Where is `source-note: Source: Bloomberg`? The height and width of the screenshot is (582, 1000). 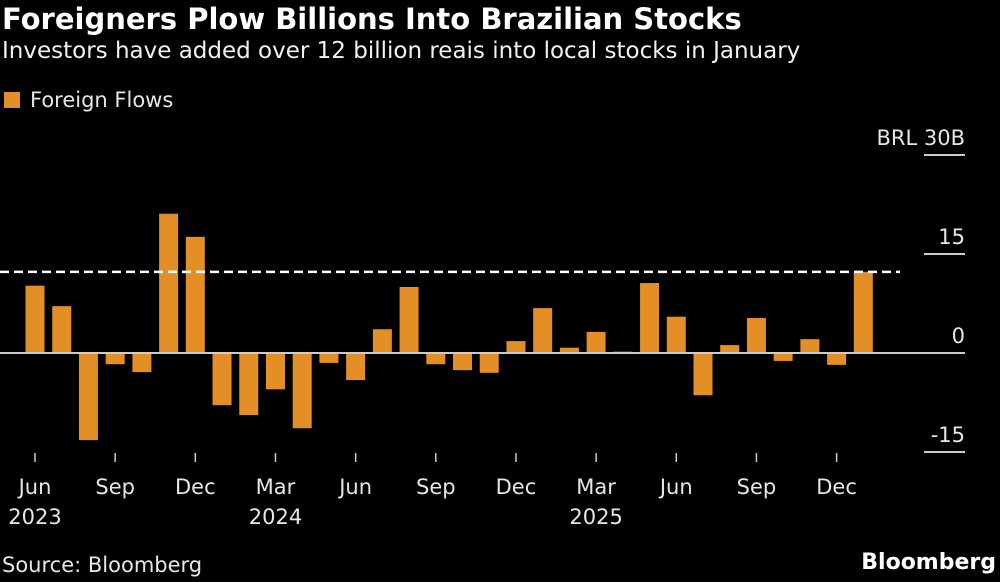
source-note: Source: Bloomberg is located at coordinates (102, 565).